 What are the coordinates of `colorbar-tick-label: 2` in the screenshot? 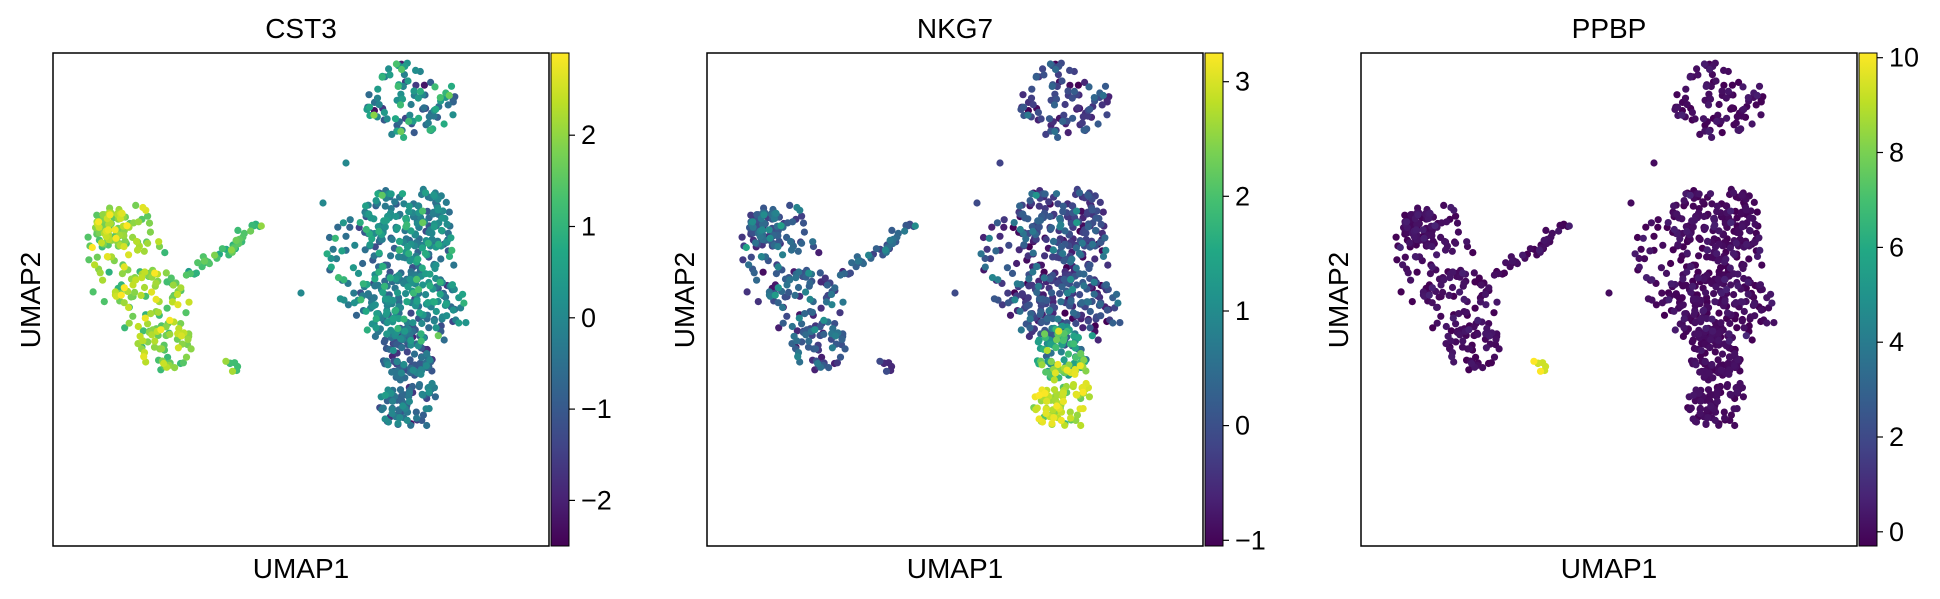 It's located at (588, 135).